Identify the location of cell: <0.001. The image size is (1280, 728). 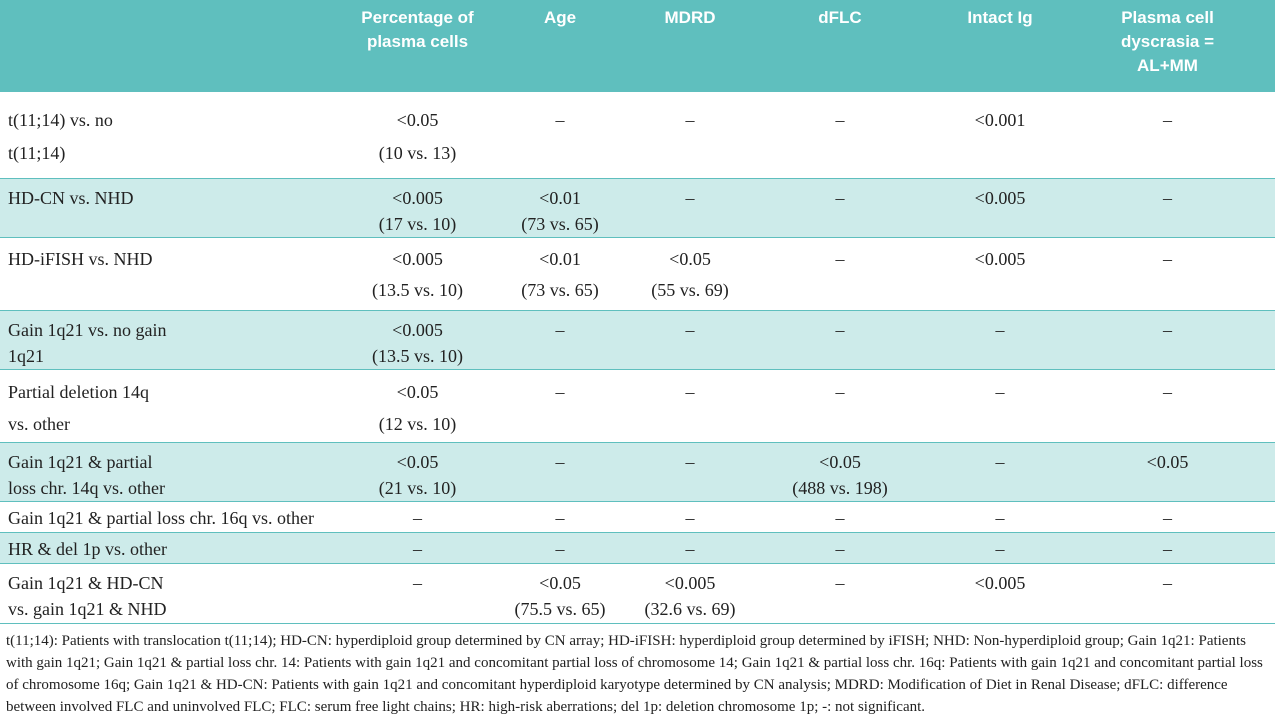
(1000, 135).